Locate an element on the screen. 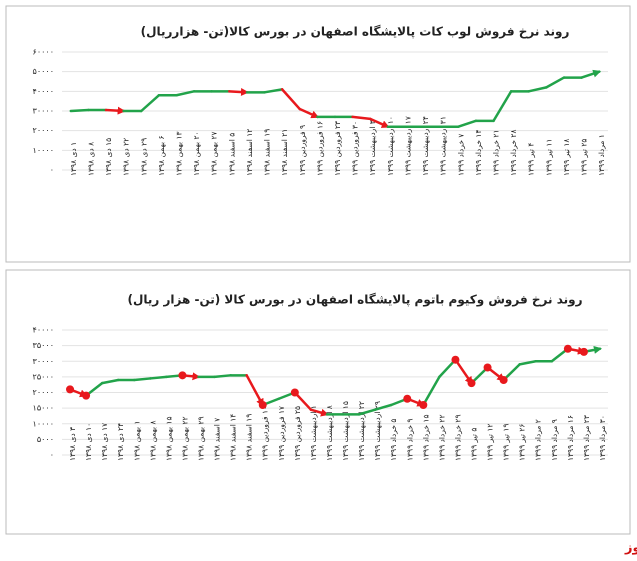 This screenshot has width=637, height=561. x-tick-label: ۲۴ دی ۱۳۹۸ is located at coordinates (120, 442).